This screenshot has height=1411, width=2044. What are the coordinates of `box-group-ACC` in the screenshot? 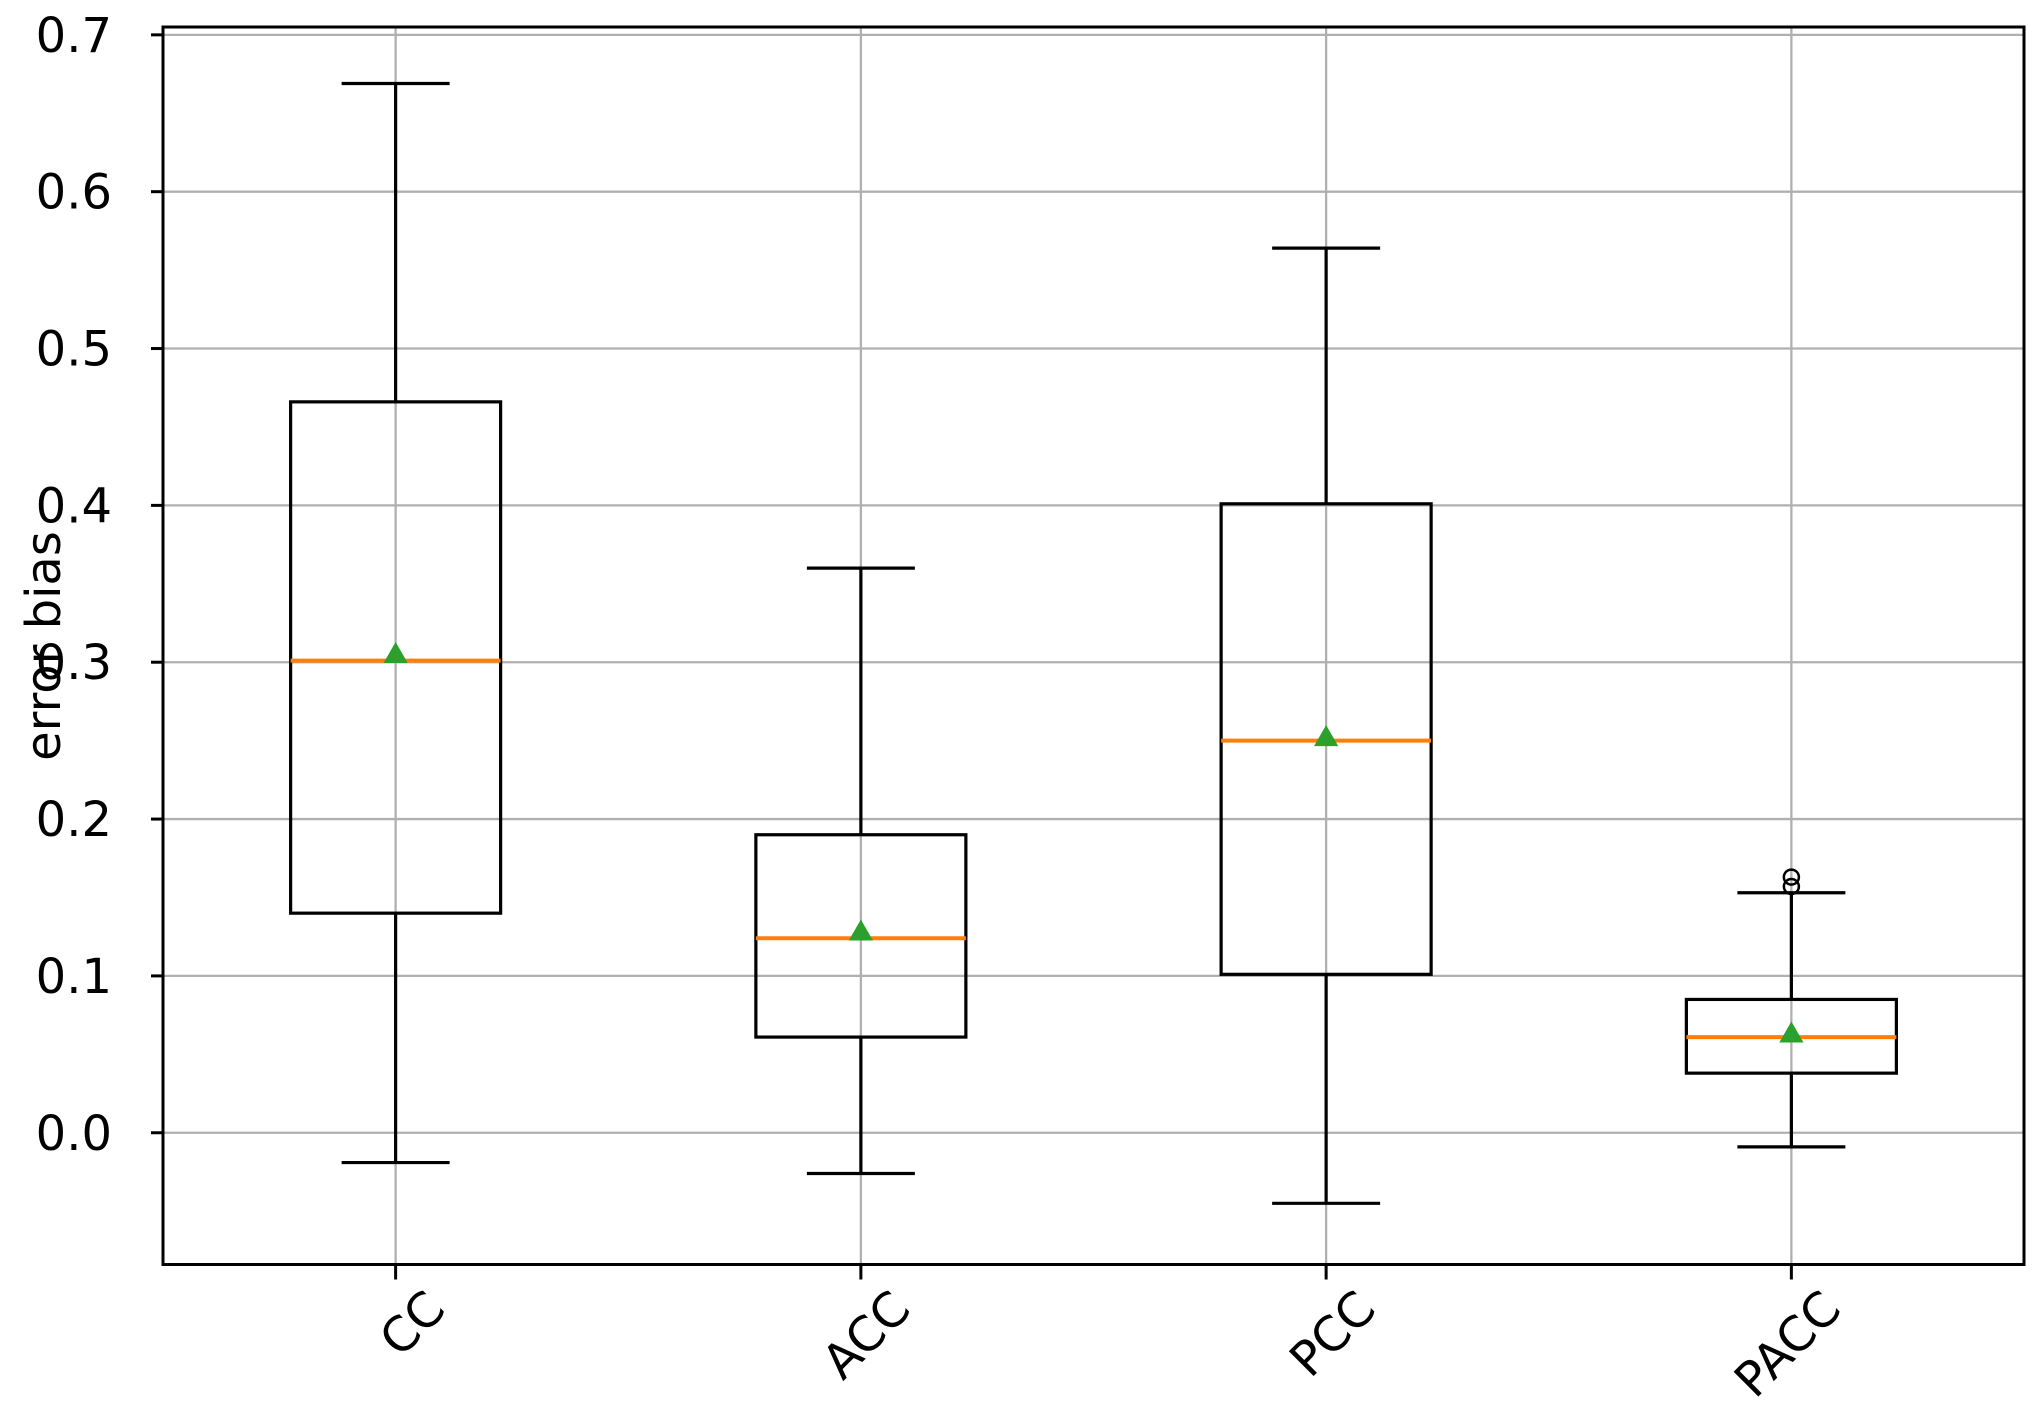 It's located at (861, 871).